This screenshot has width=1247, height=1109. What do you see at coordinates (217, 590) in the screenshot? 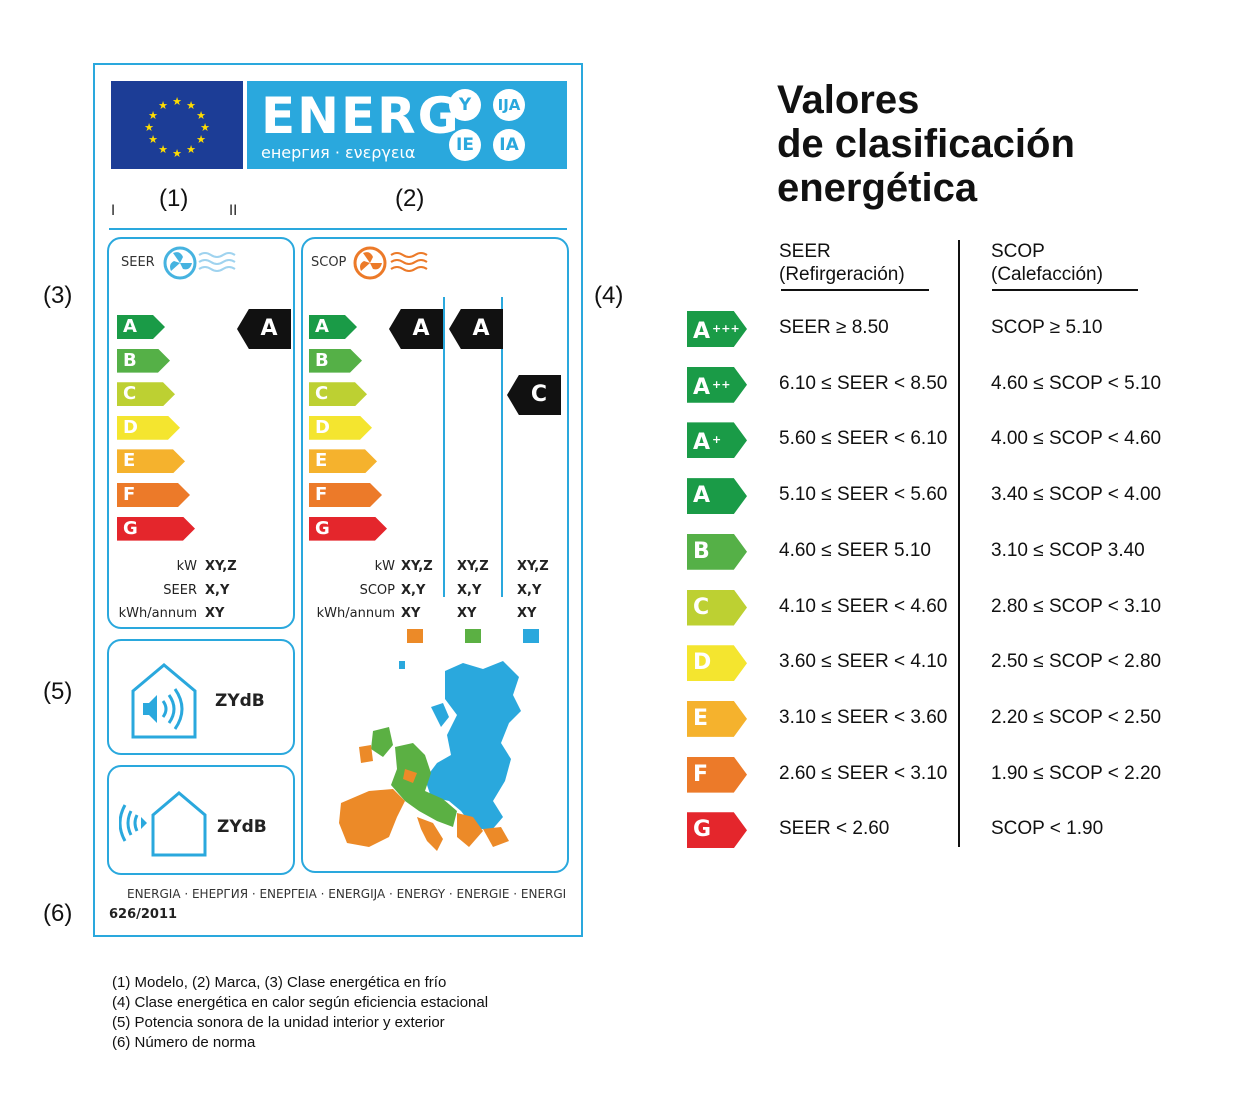
I see `seer-value-seer: X,Y` at bounding box center [217, 590].